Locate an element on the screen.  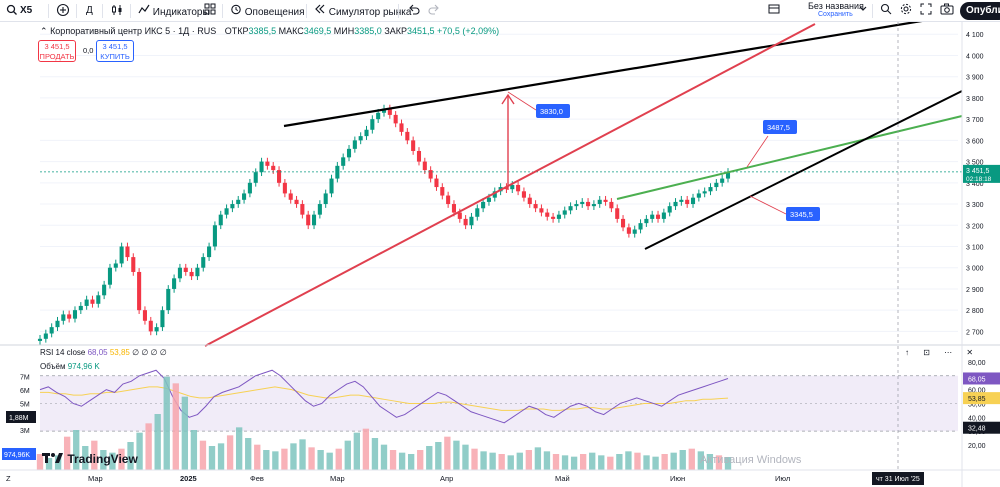
rsi-label: RSI 14 close is located at coordinates (63, 352).